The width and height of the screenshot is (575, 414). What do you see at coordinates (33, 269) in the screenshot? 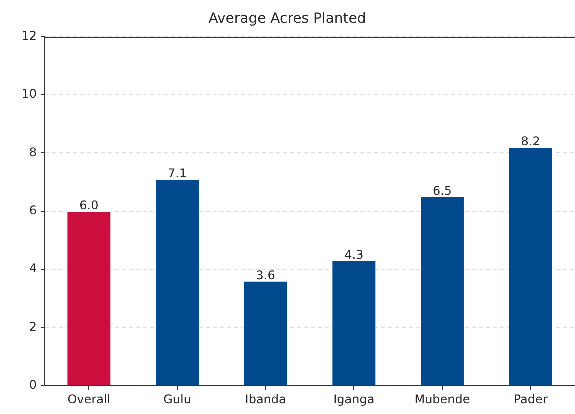
I see `y-tick-label: 4` at bounding box center [33, 269].